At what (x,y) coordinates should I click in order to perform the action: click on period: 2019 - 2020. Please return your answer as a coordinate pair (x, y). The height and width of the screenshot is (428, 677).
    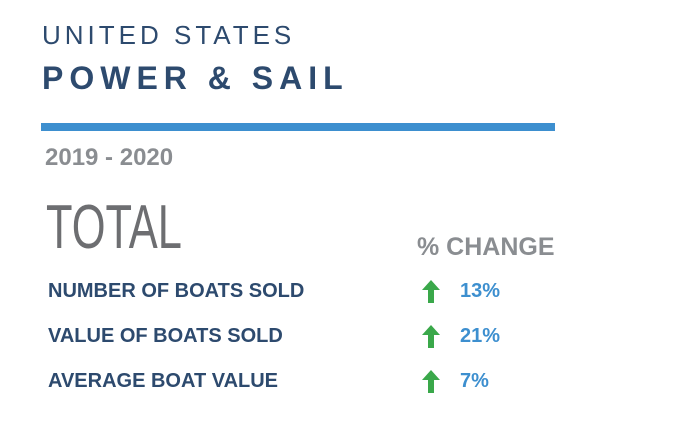
    Looking at the image, I should click on (109, 157).